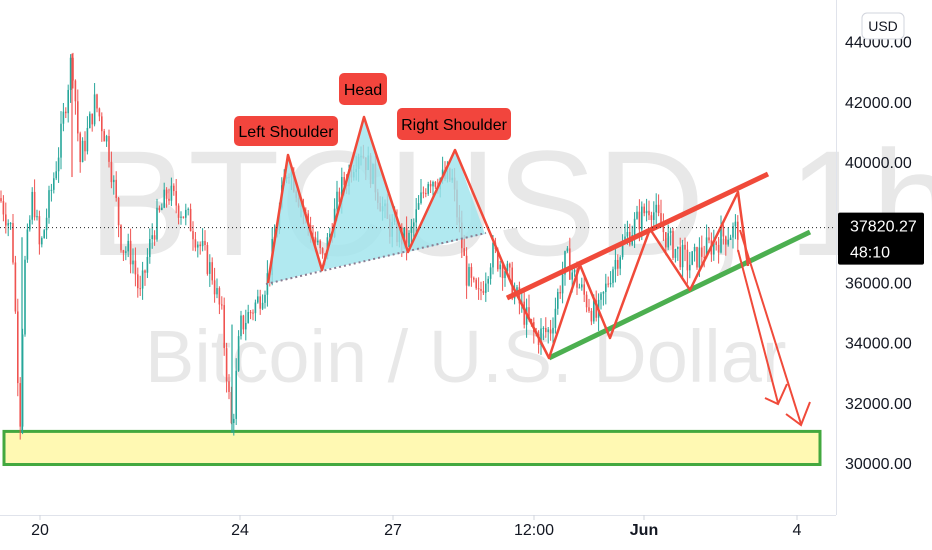 The image size is (932, 550). I want to click on price-tick-label: 36000.00, so click(878, 283).